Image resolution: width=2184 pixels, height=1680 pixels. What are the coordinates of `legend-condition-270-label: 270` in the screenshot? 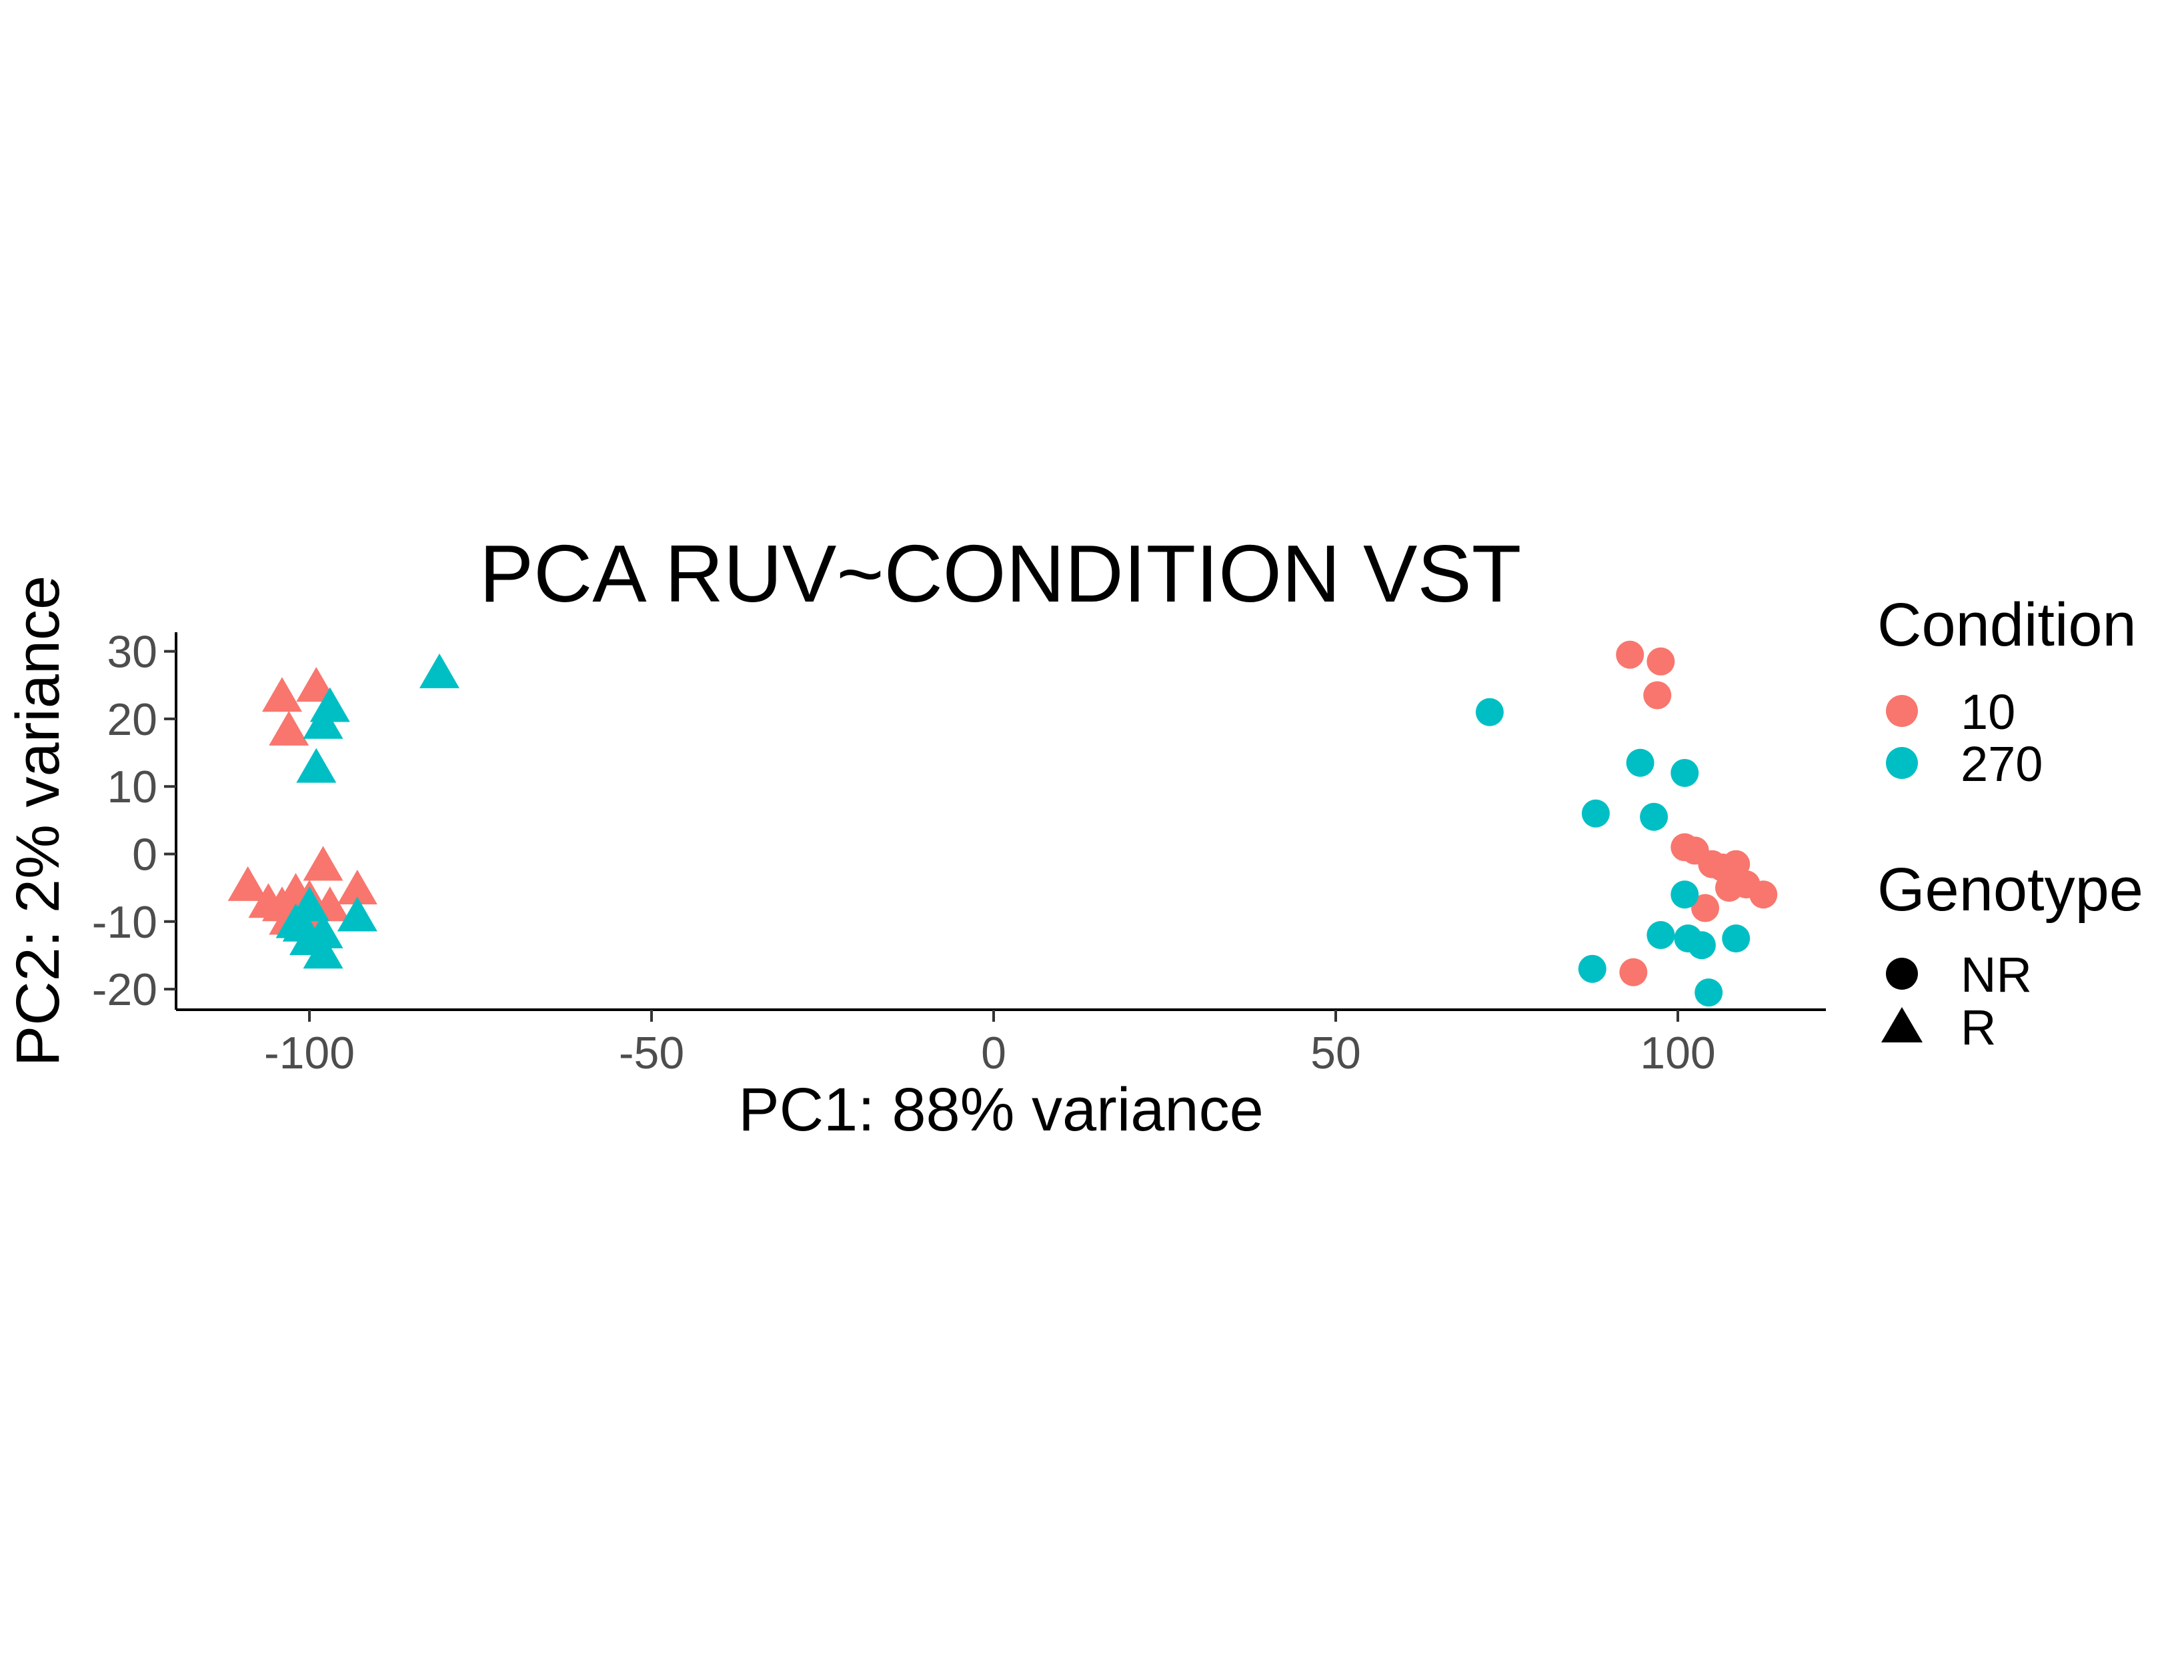 It's located at (2002, 764).